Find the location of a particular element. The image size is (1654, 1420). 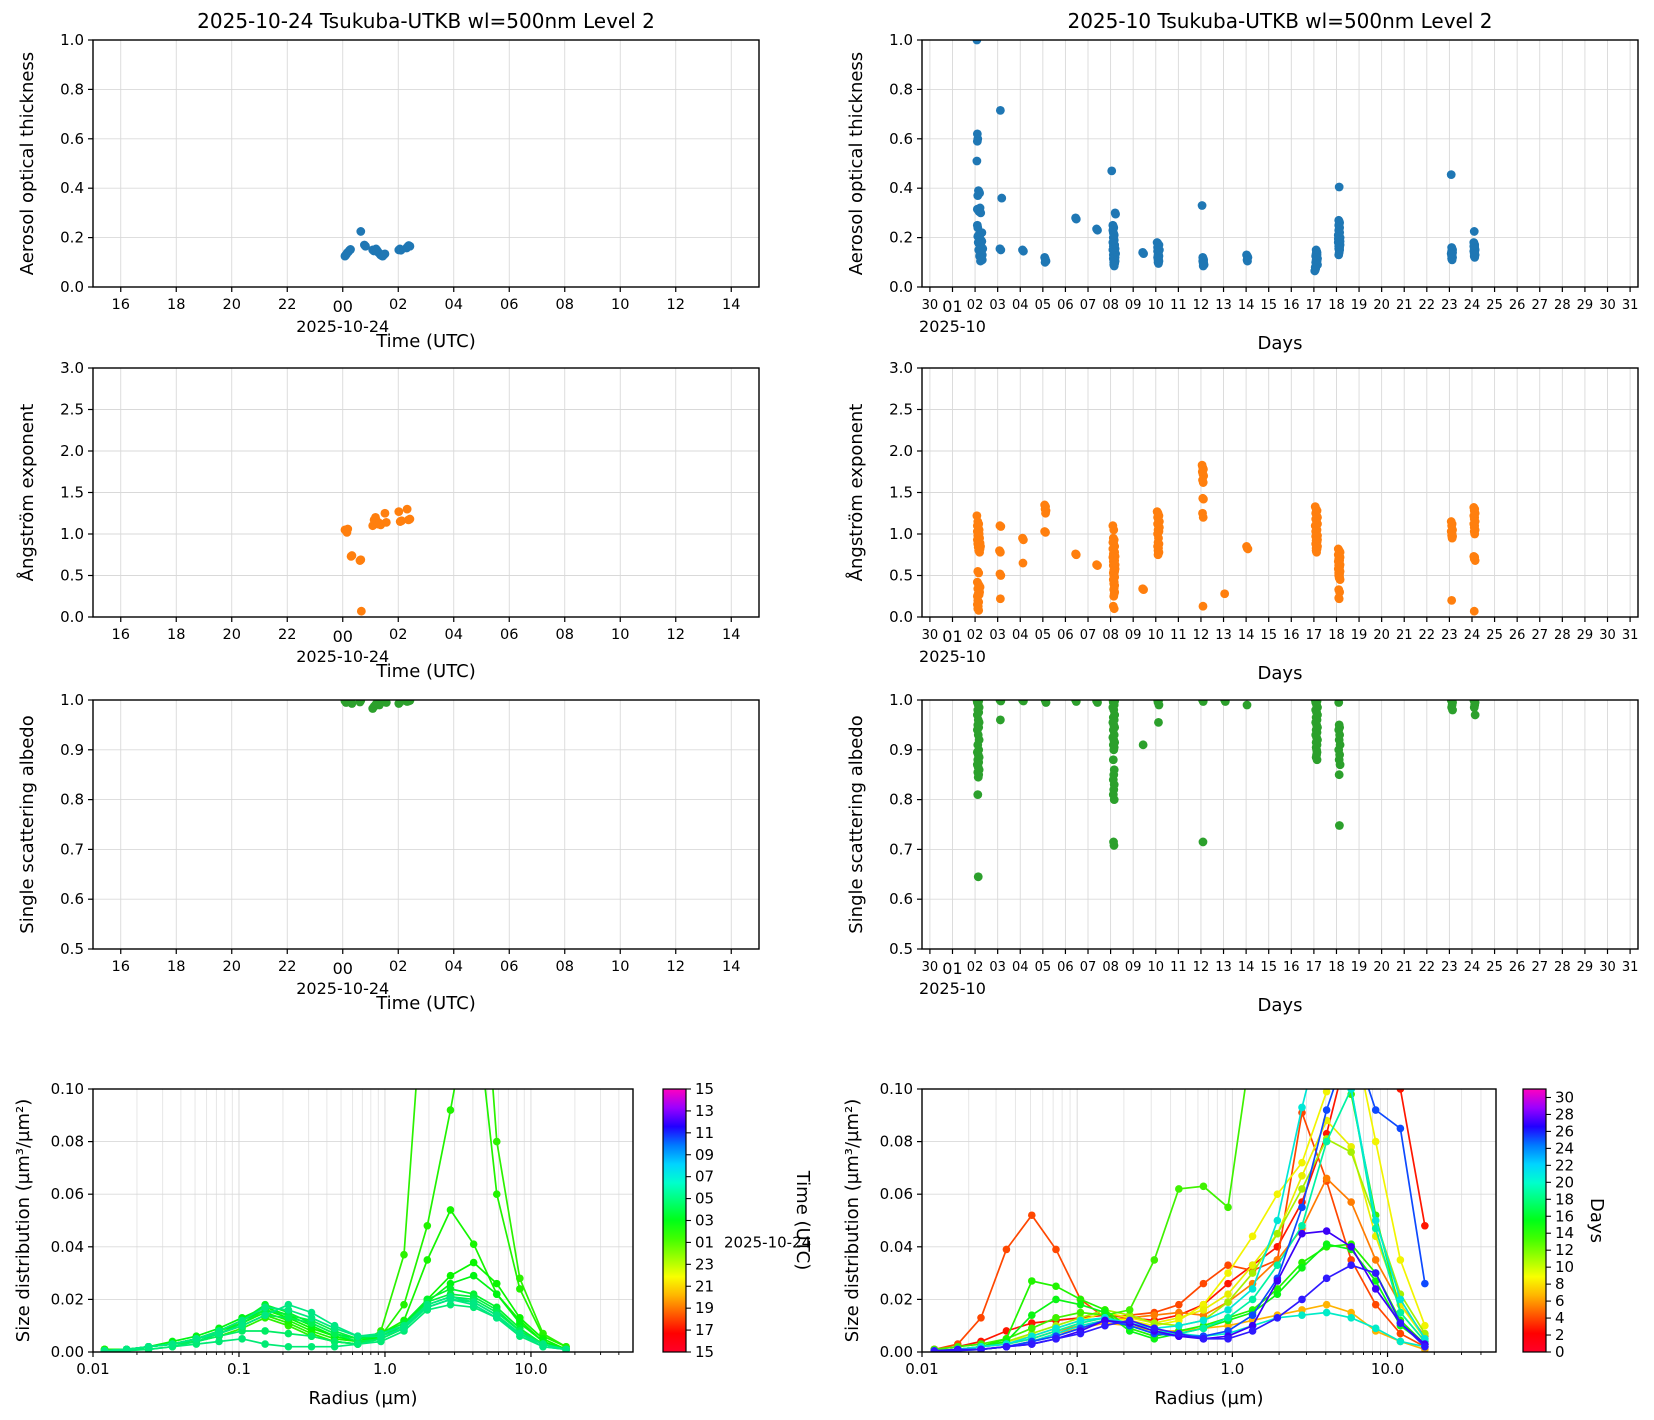

svg-text: 2.5 is located at coordinates (72, 410).